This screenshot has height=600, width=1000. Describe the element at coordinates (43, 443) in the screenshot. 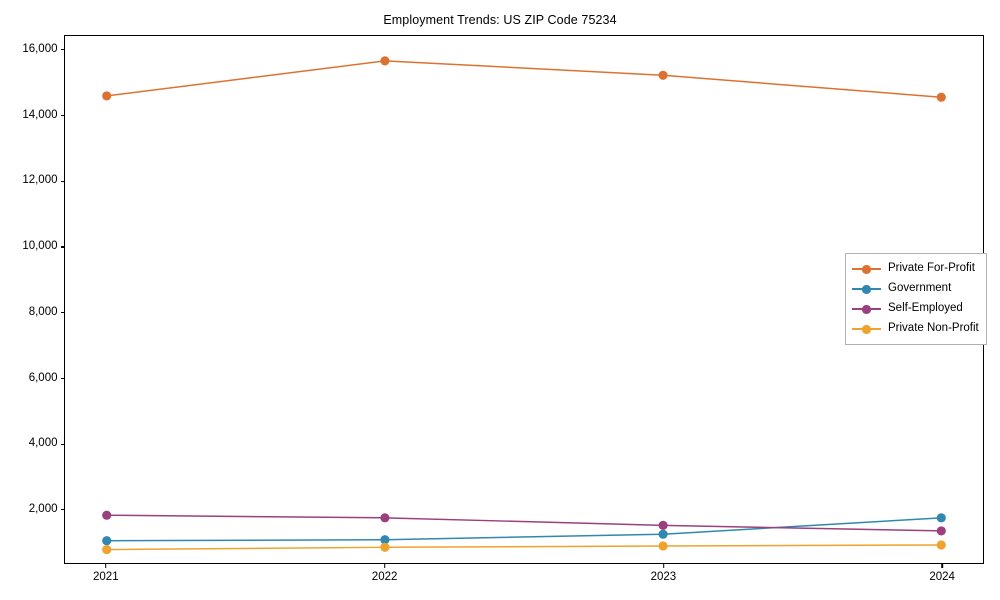

I see `y-axis-tick-label: 4,000` at that location.